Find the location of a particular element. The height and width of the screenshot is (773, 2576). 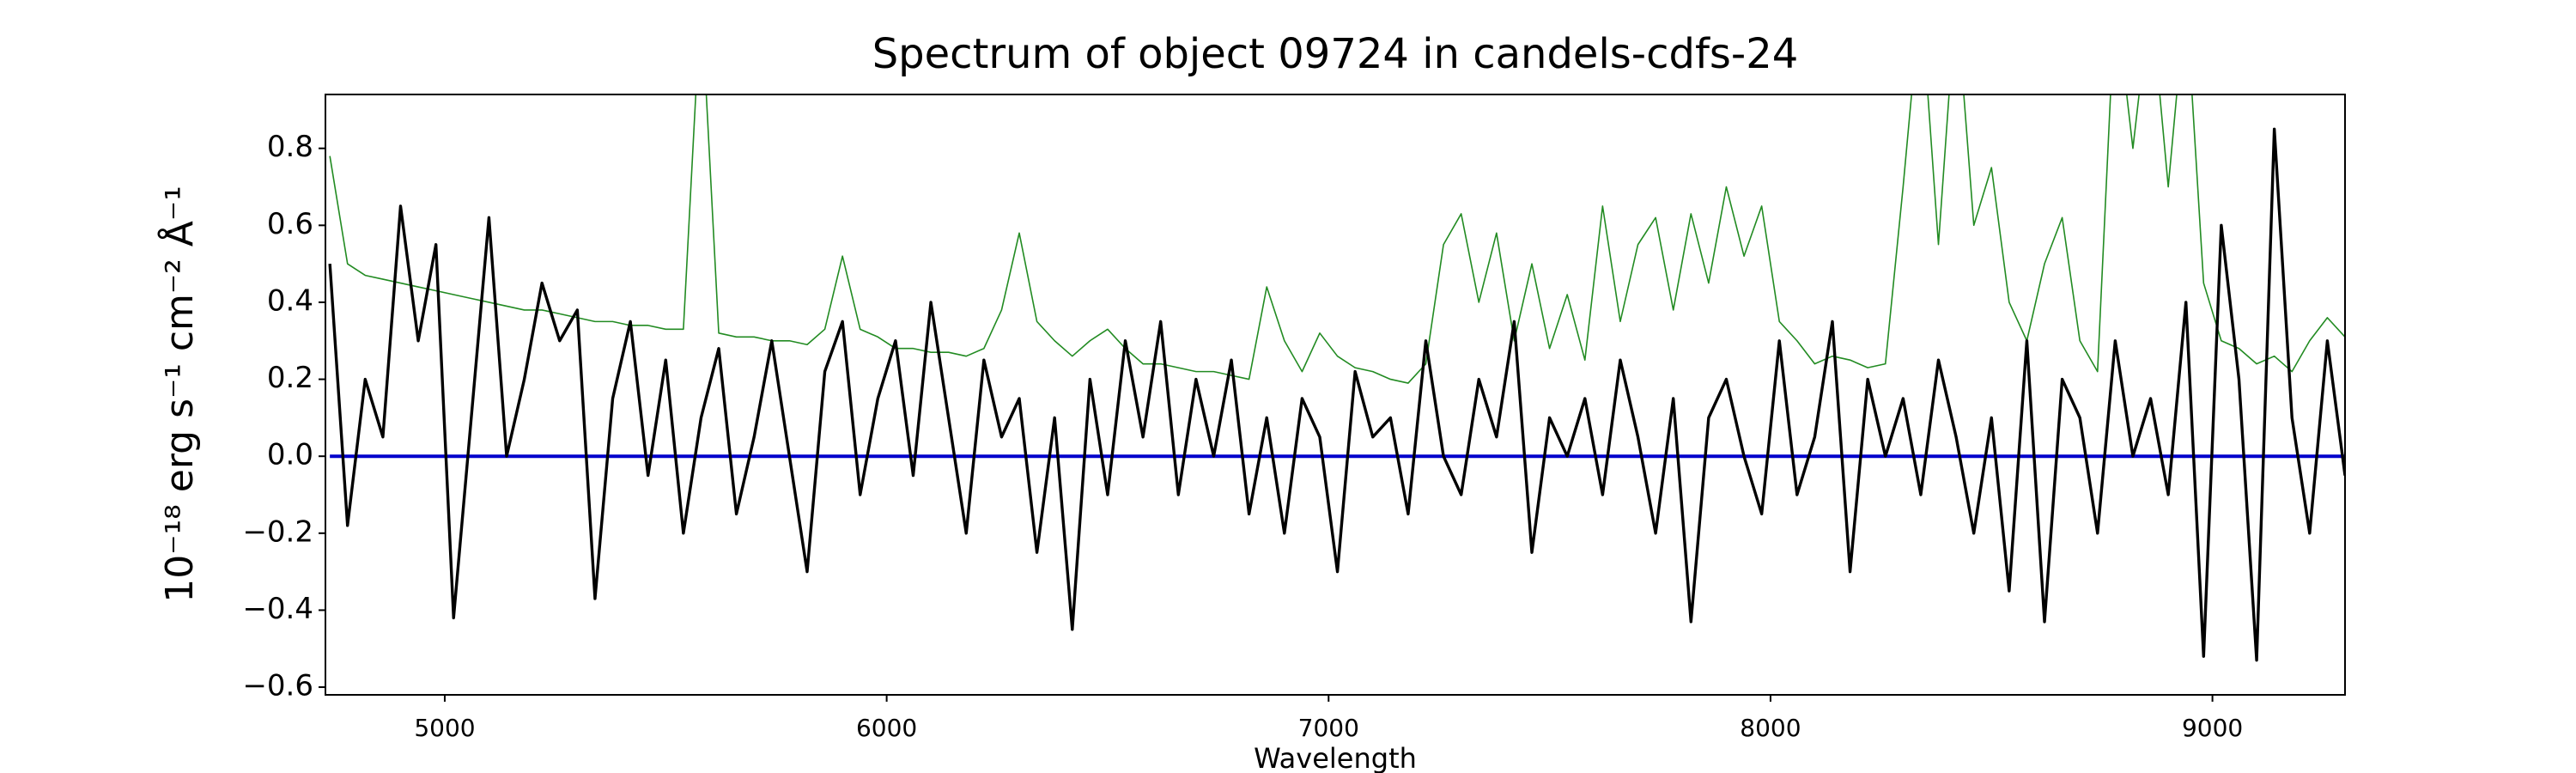

y-axis-label: 10⁻¹⁸ erg s⁻¹ cm⁻² Å⁻¹ is located at coordinates (179, 394).